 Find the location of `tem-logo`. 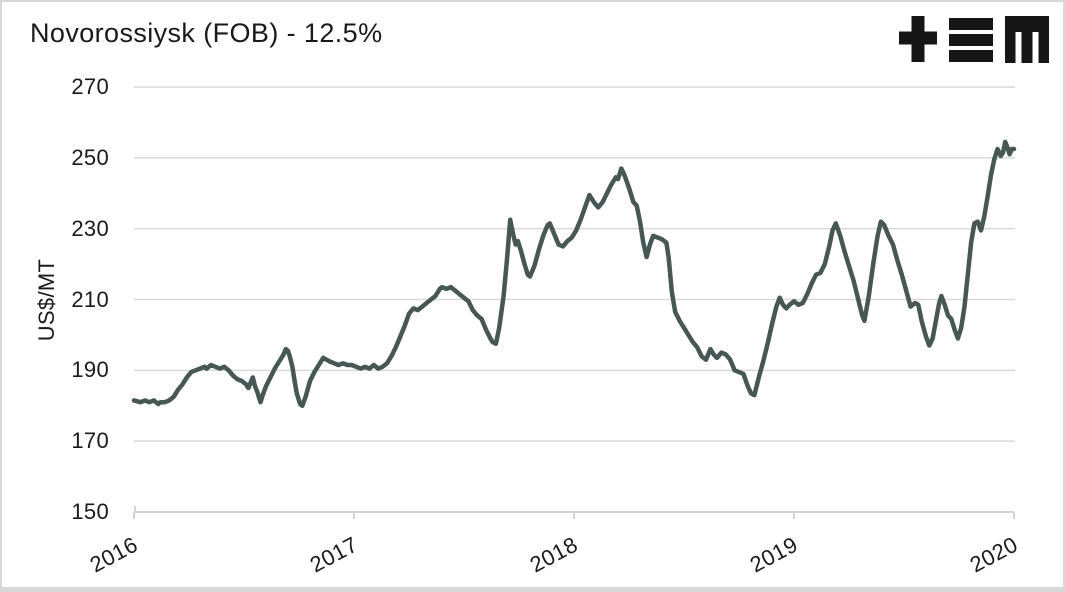

tem-logo is located at coordinates (974, 39).